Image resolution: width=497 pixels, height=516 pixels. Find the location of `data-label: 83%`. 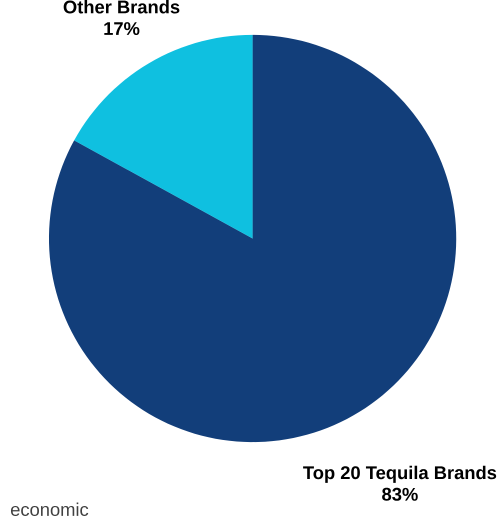

data-label: 83% is located at coordinates (400, 494).